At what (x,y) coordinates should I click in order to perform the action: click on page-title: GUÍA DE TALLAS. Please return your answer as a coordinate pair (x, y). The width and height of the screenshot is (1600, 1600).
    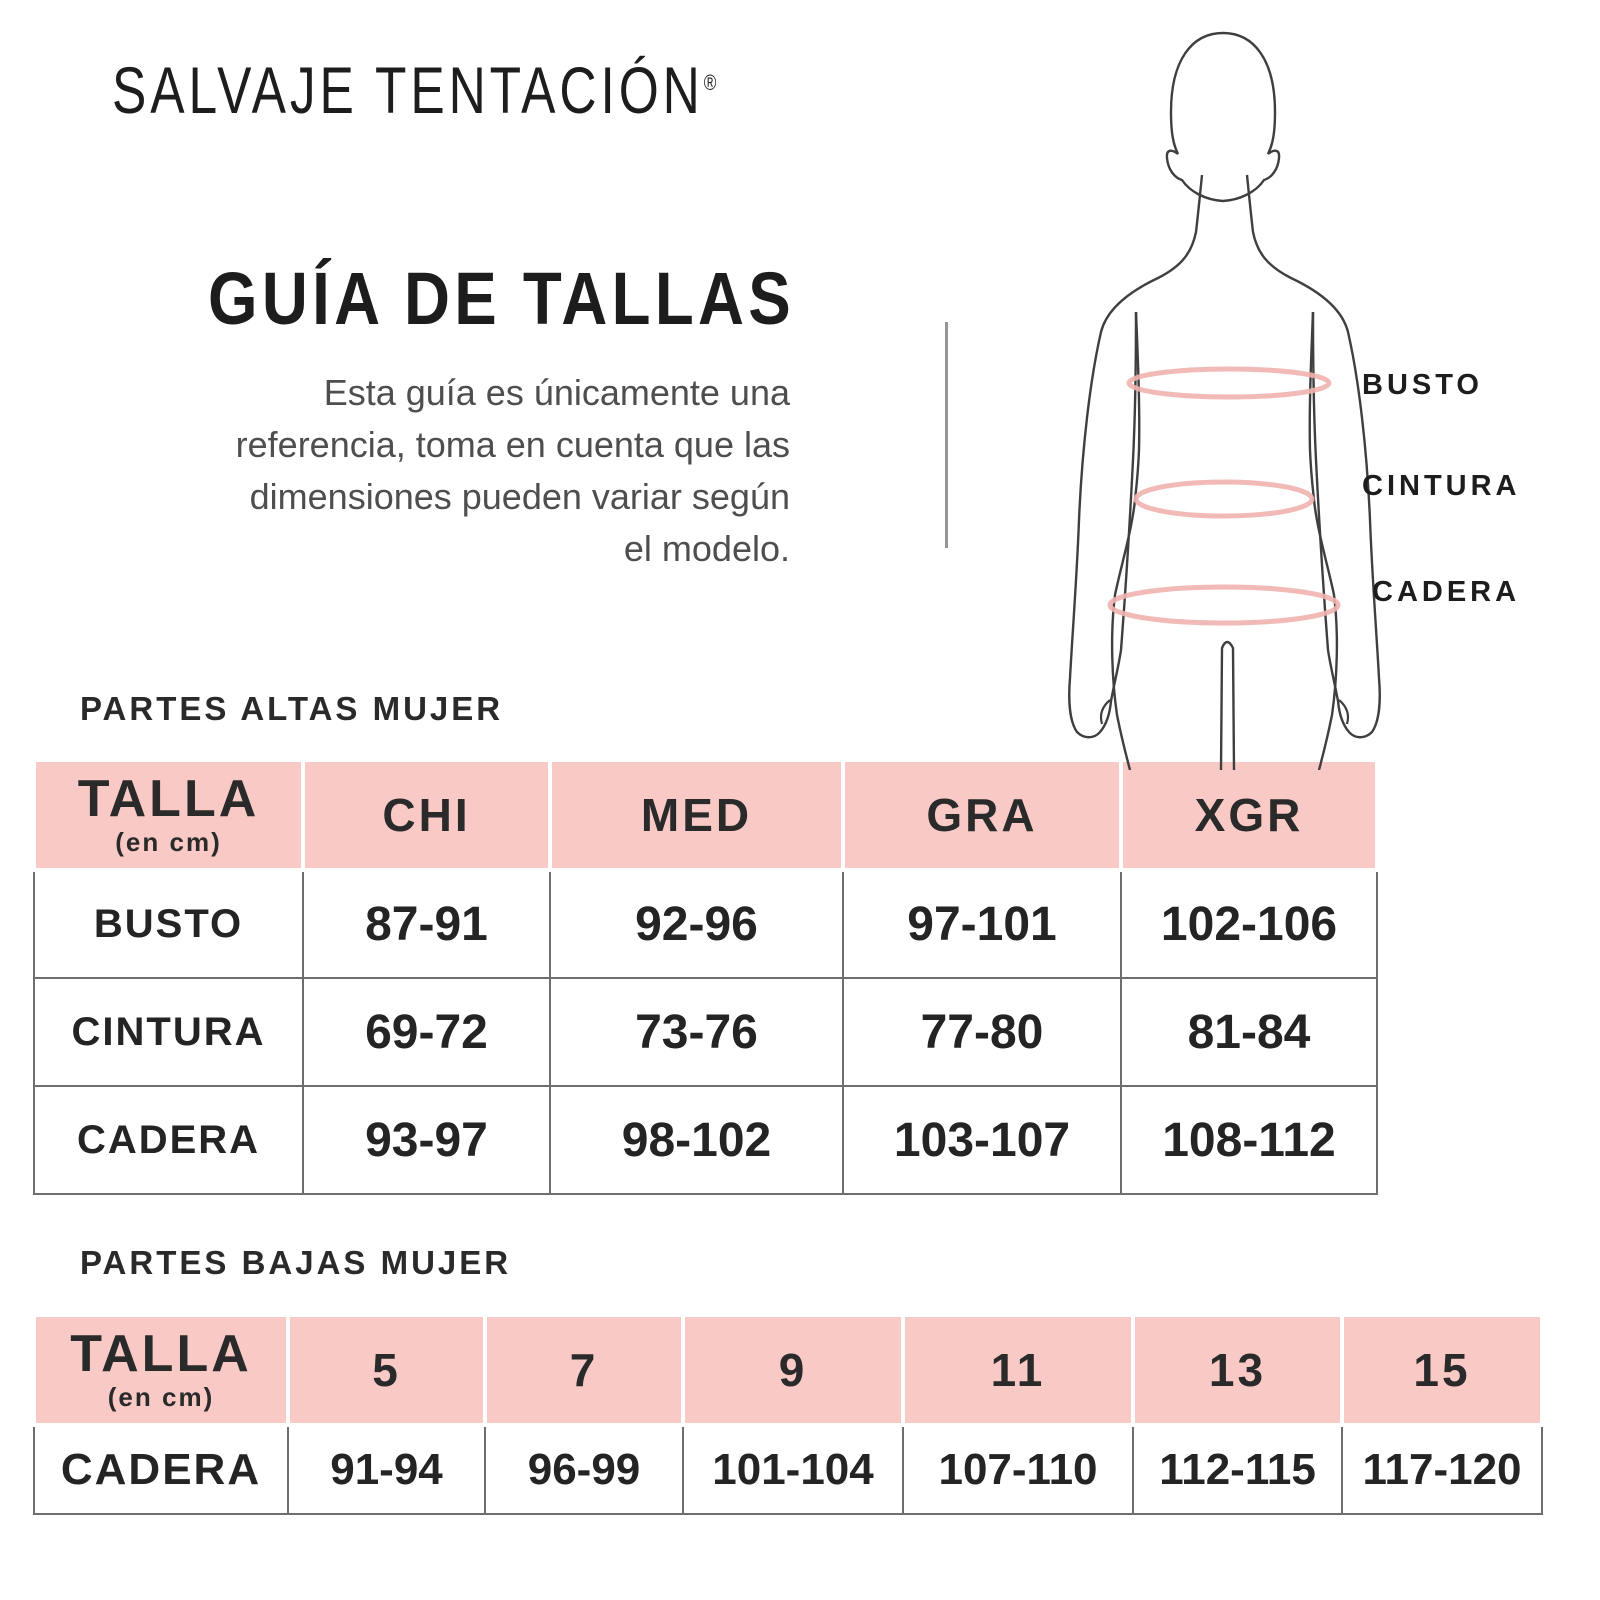
    Looking at the image, I should click on (502, 298).